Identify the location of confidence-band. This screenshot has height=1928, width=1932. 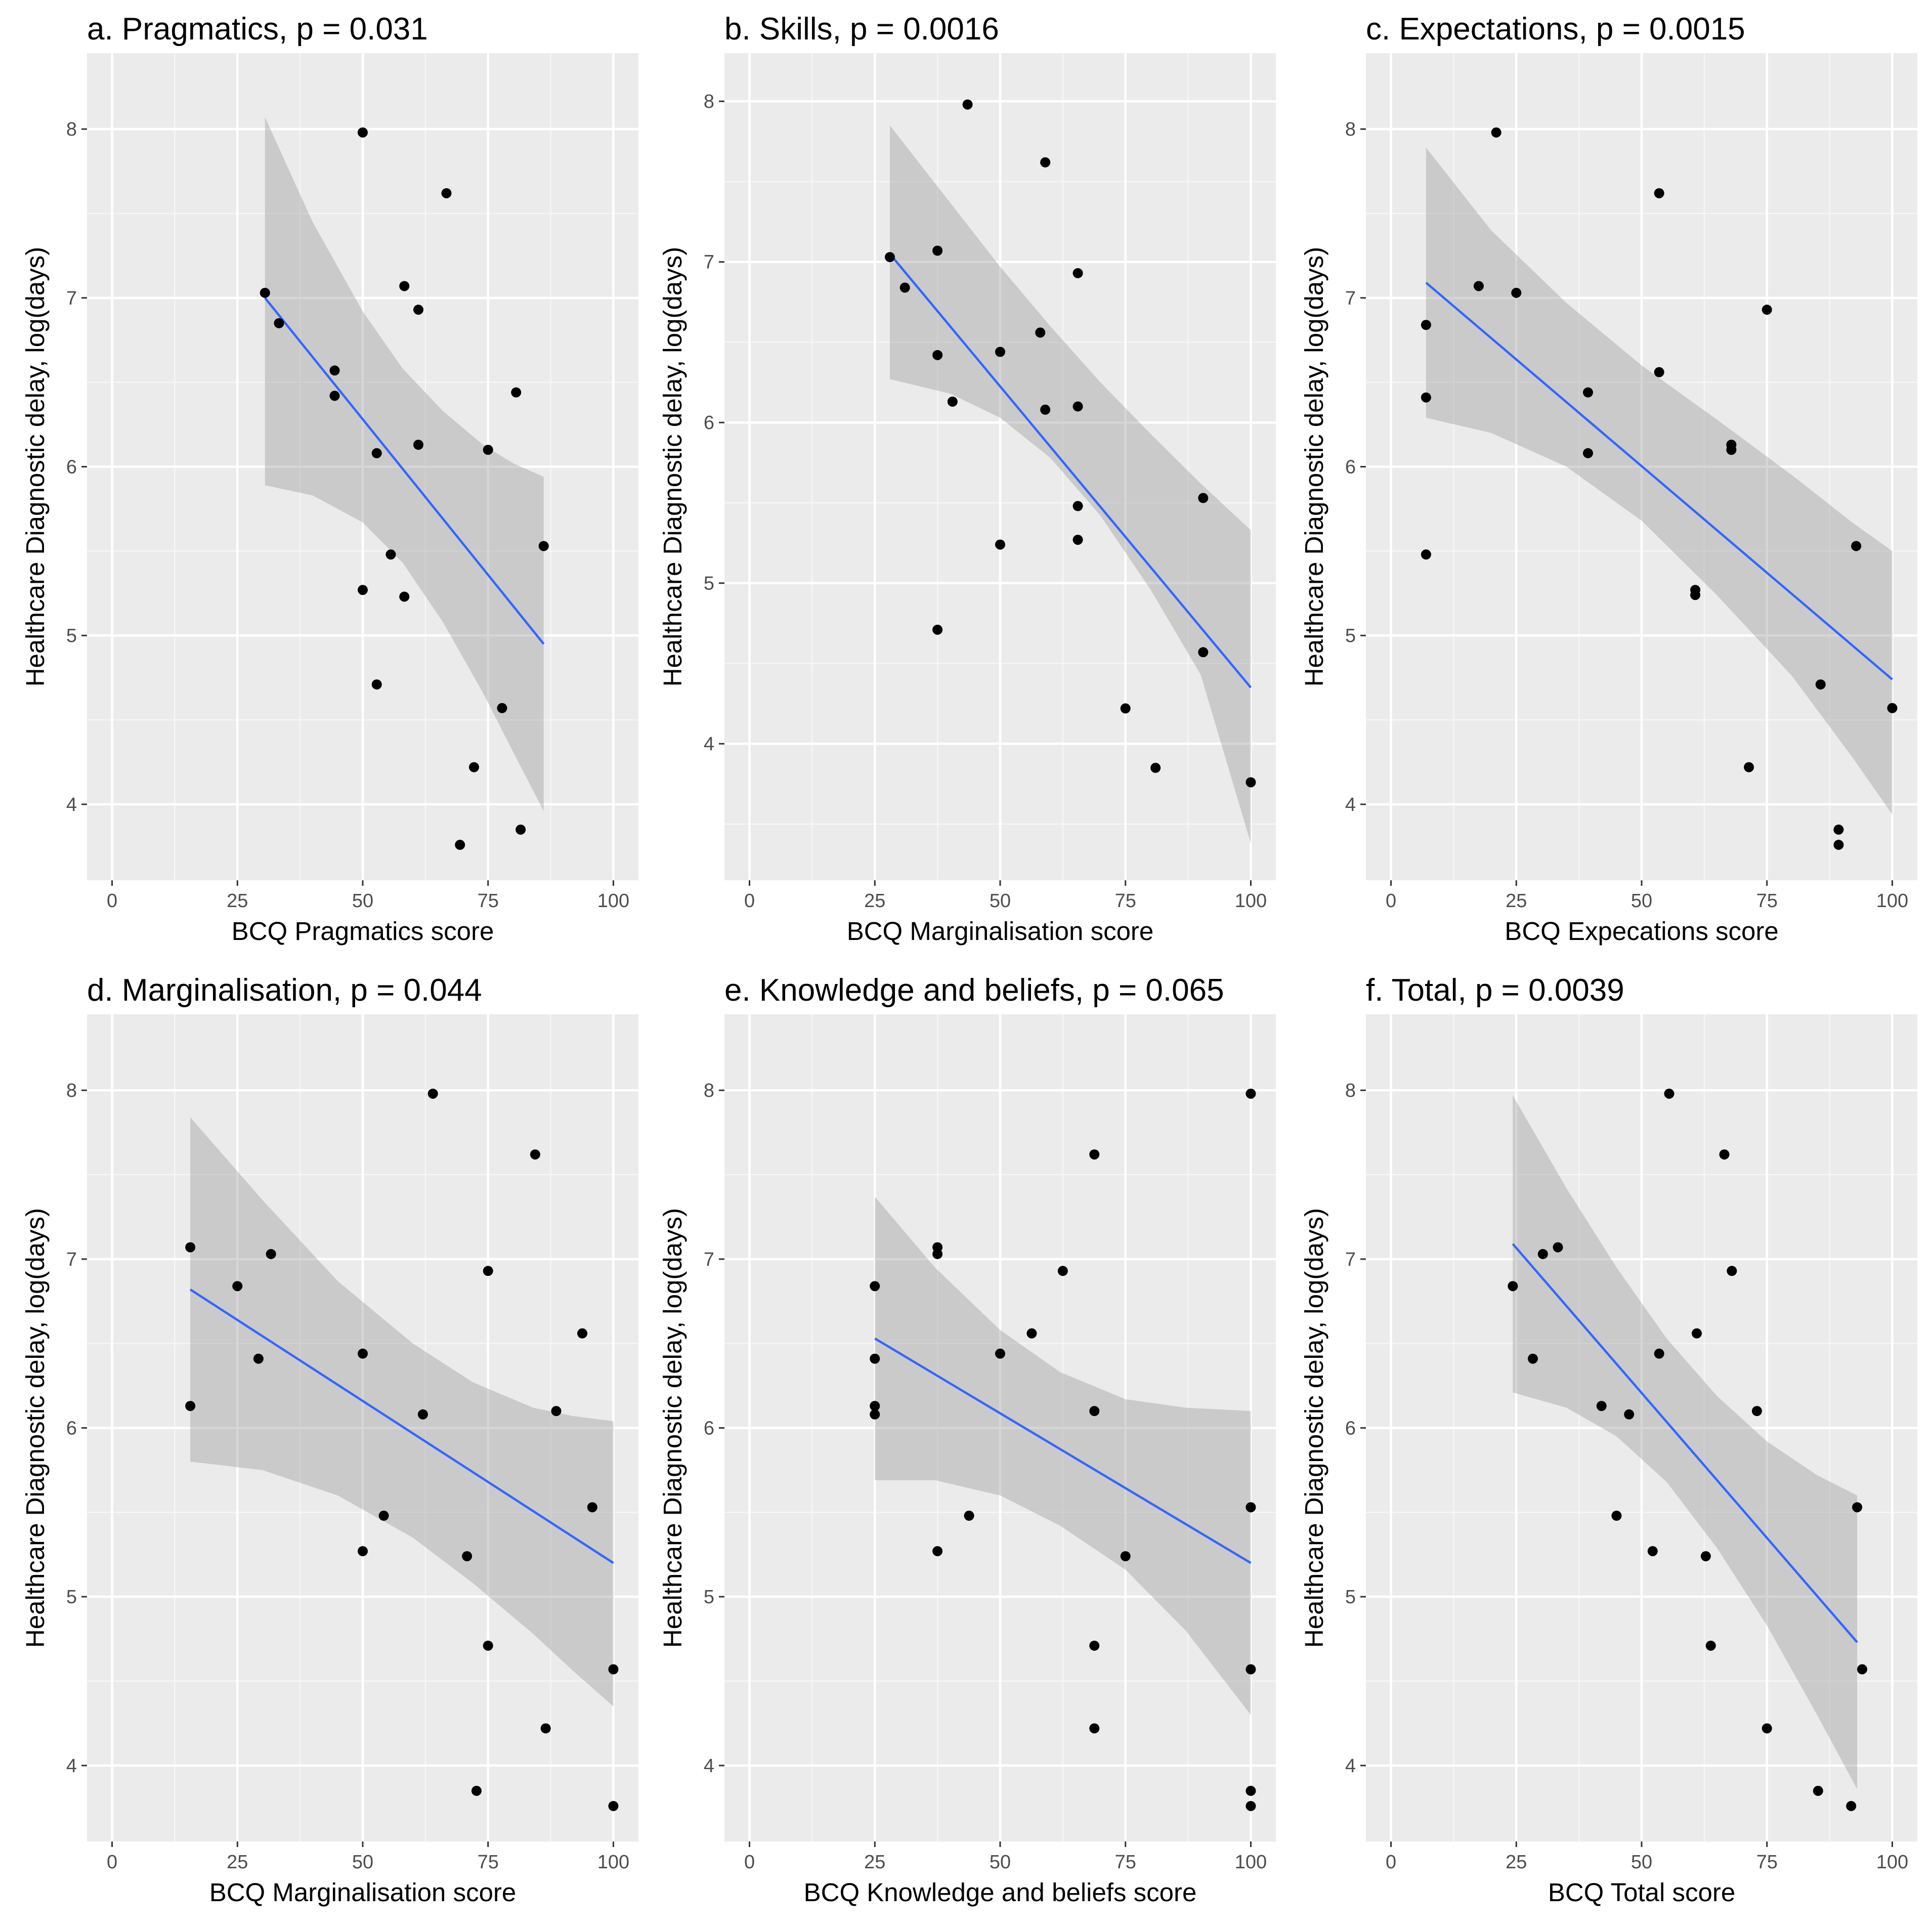
(402, 1412).